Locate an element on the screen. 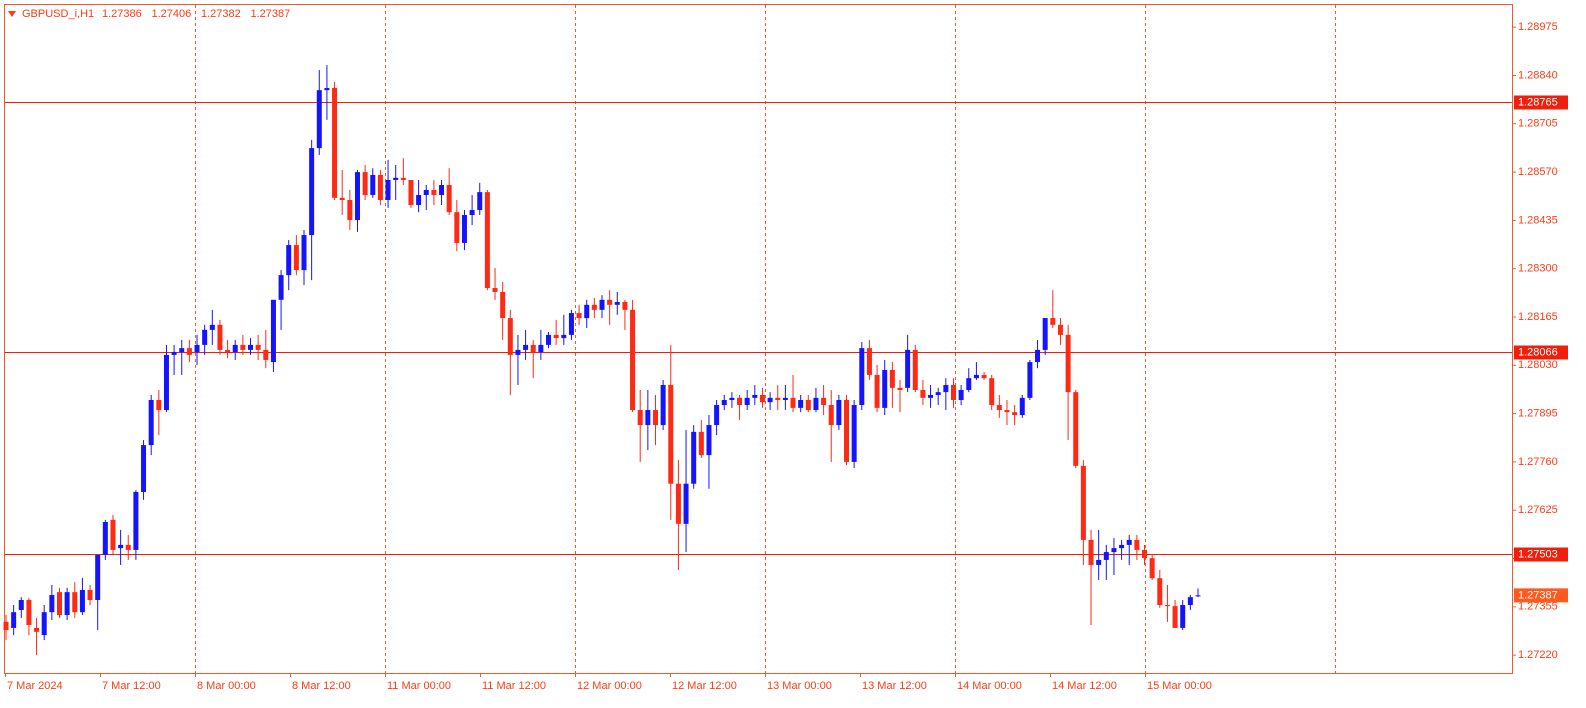  x-tick-label: 8 Mar 00:00 is located at coordinates (226, 686).